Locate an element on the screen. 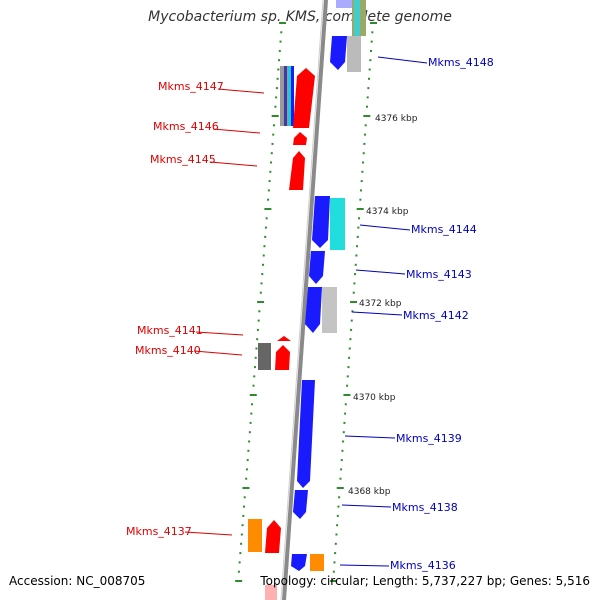 This screenshot has height=600, width=600. gene-fragment-bottom is located at coordinates (271, 592).